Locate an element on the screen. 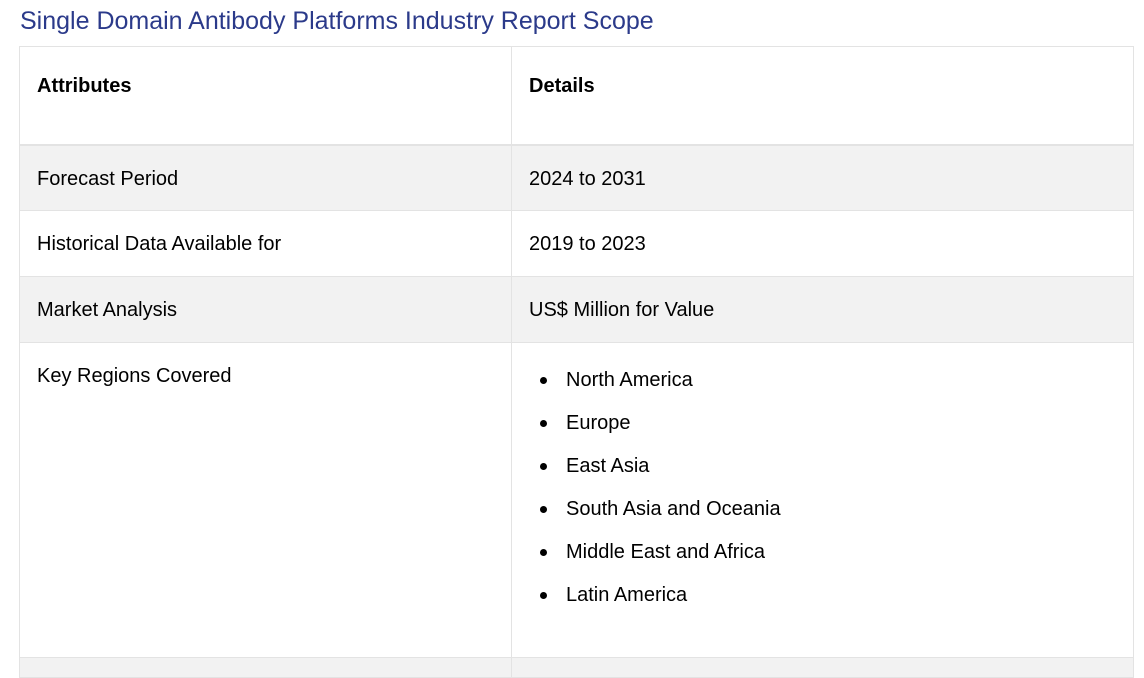 The image size is (1144, 678). region-label: Middle East and Africa is located at coordinates (665, 552).